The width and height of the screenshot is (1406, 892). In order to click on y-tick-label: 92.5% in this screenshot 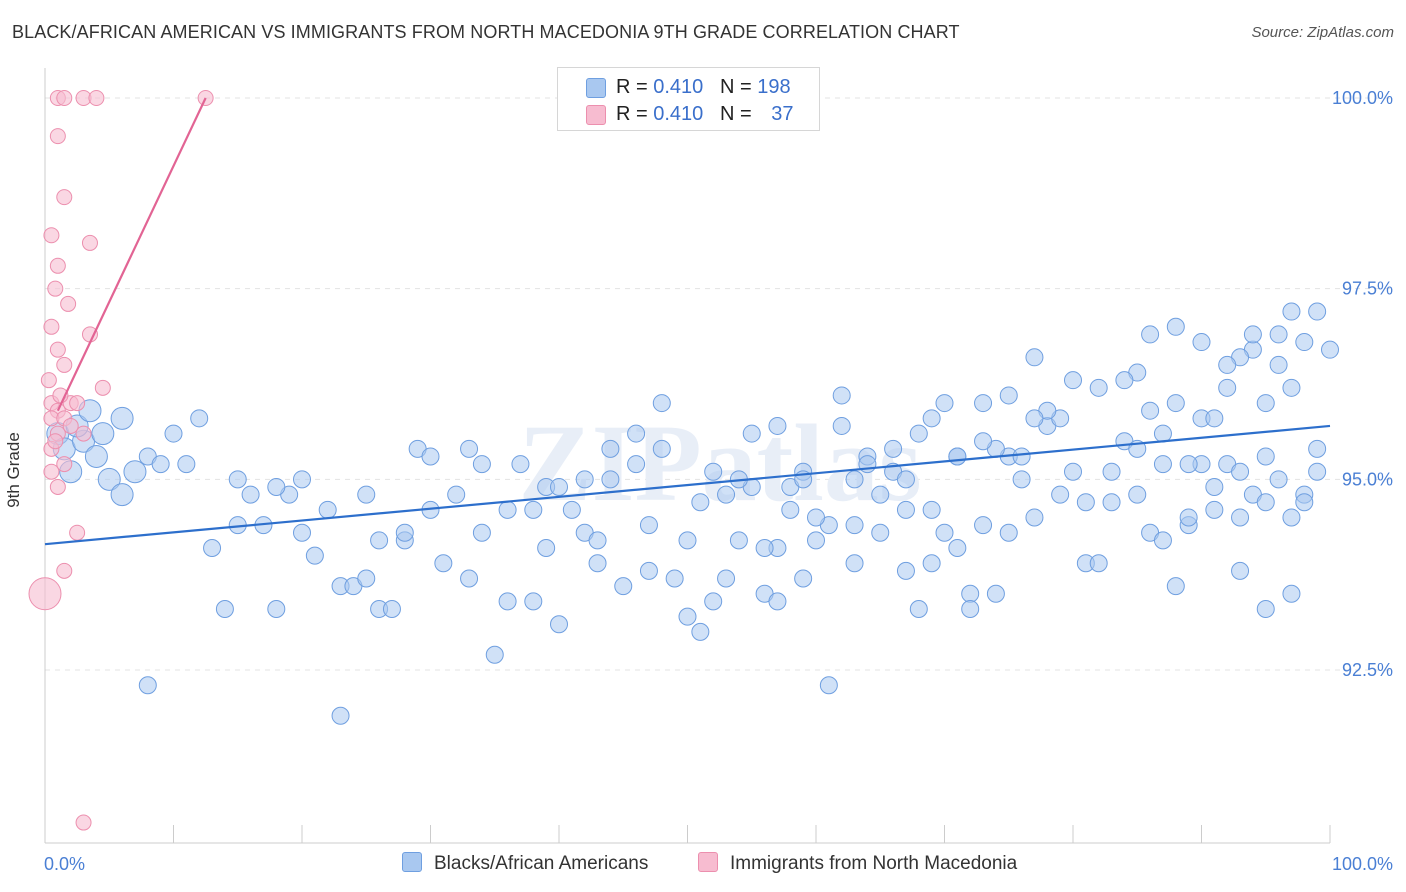, I will do `click(1367, 670)`.